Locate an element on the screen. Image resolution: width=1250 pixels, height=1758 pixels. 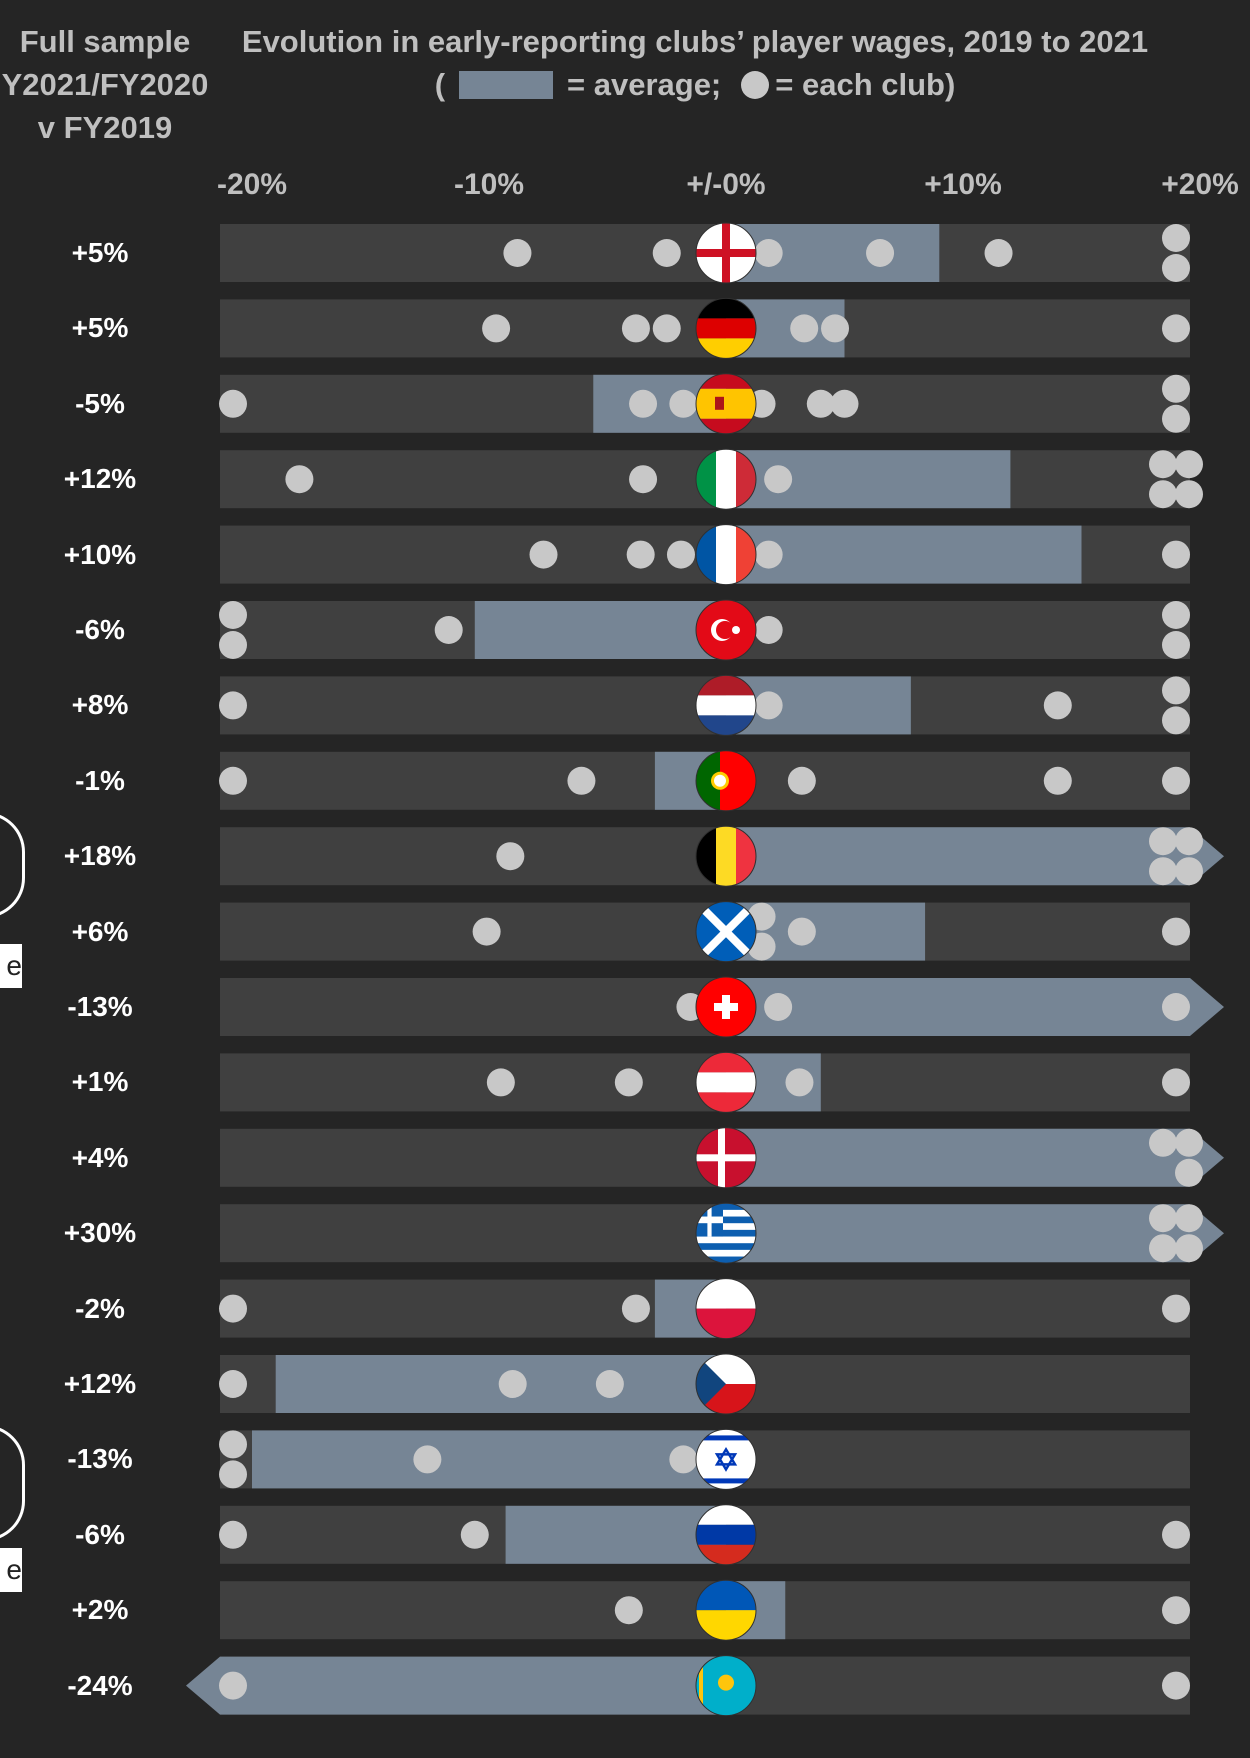
switzerland-flag is located at coordinates (726, 1007).